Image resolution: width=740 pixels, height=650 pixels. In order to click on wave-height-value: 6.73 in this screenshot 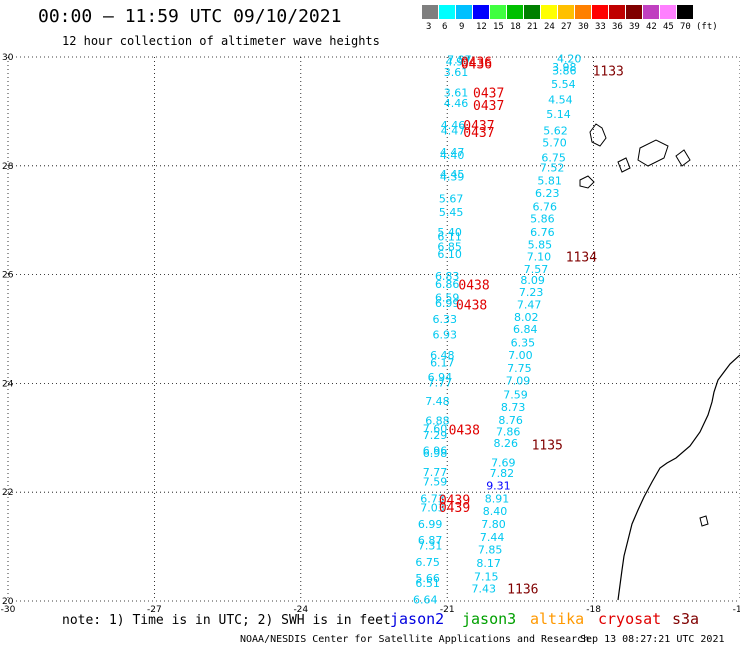, I will do `click(432, 499)`.